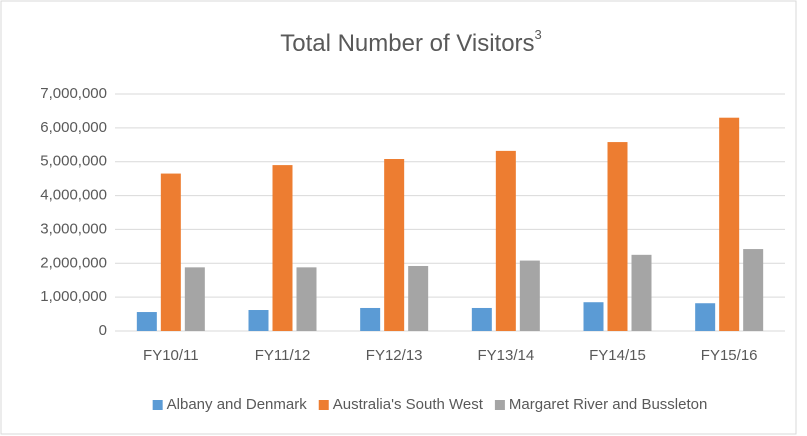 This screenshot has height=436, width=807. I want to click on y-tick-label: 6,000,000, so click(73, 127).